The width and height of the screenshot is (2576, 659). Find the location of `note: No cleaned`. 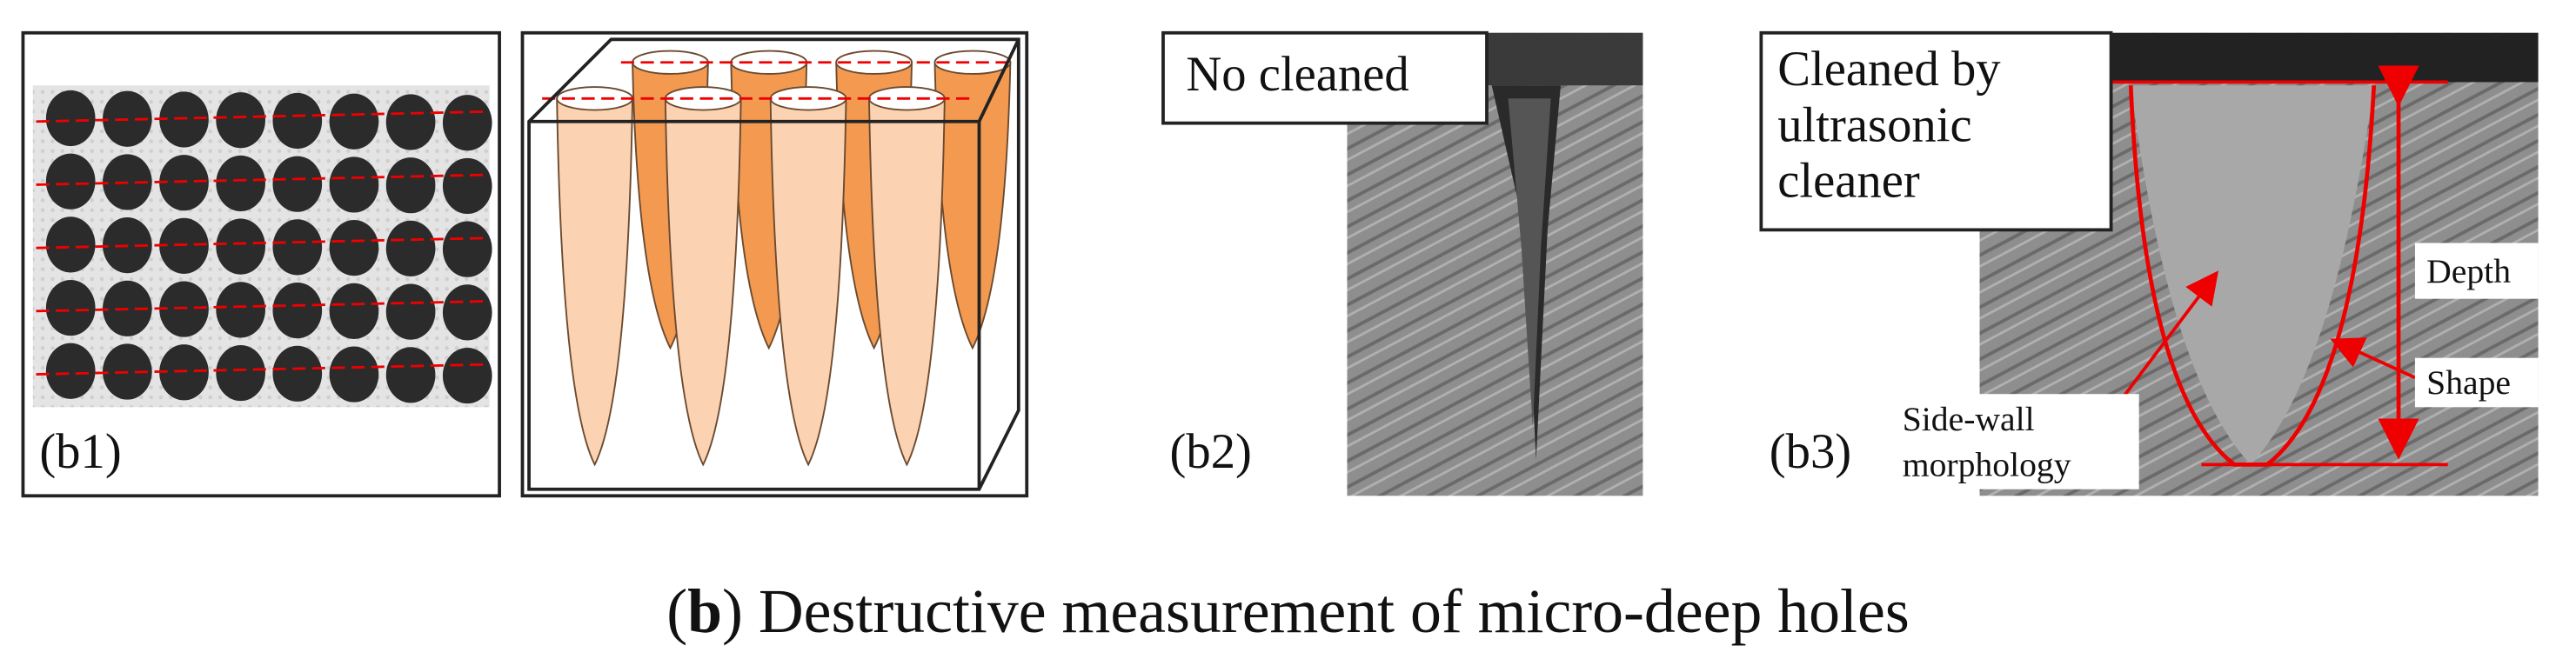

note: No cleaned is located at coordinates (1297, 75).